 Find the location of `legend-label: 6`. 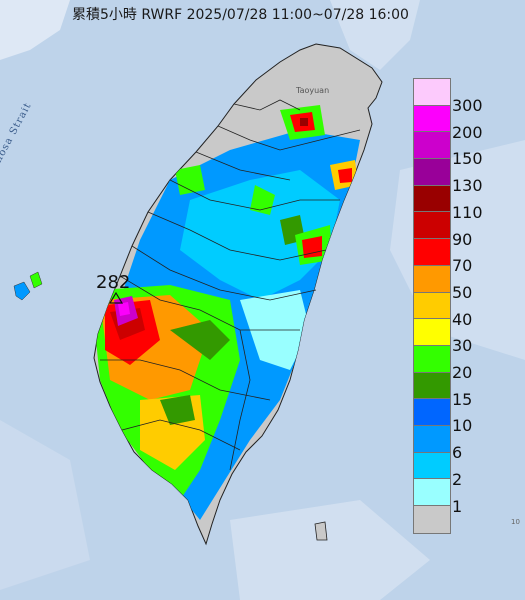

legend-label: 6 is located at coordinates (457, 453).